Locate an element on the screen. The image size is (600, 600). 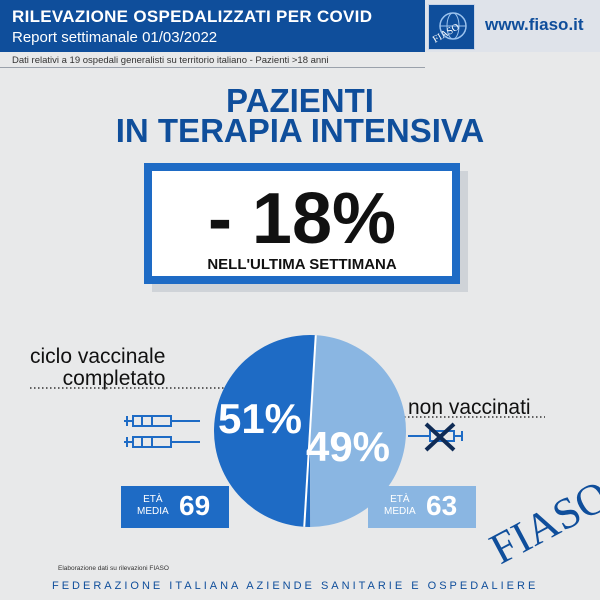
header-right: FIASO www.fiaso.it is located at coordinates (512, 26).